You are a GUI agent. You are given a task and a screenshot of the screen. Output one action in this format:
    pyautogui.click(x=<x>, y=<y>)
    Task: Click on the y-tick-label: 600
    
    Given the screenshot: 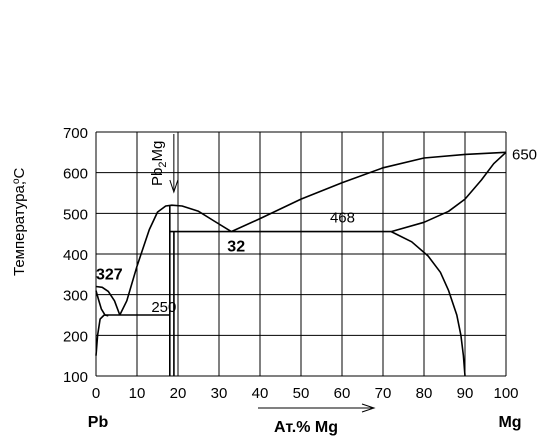 What is the action you would take?
    pyautogui.click(x=75, y=174)
    